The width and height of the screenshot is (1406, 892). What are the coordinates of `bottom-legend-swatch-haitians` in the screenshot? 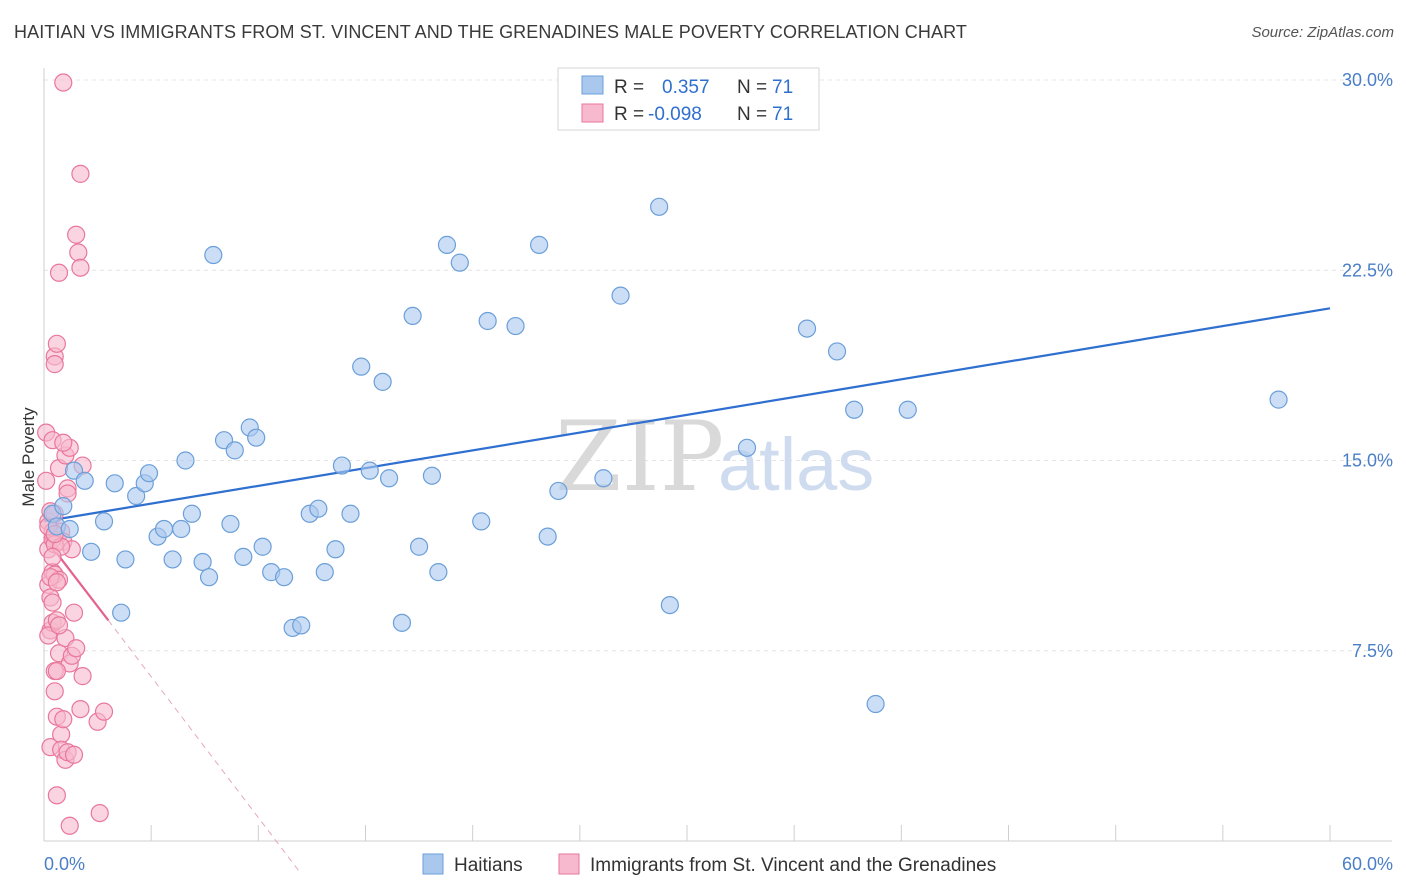 It's located at (433, 864).